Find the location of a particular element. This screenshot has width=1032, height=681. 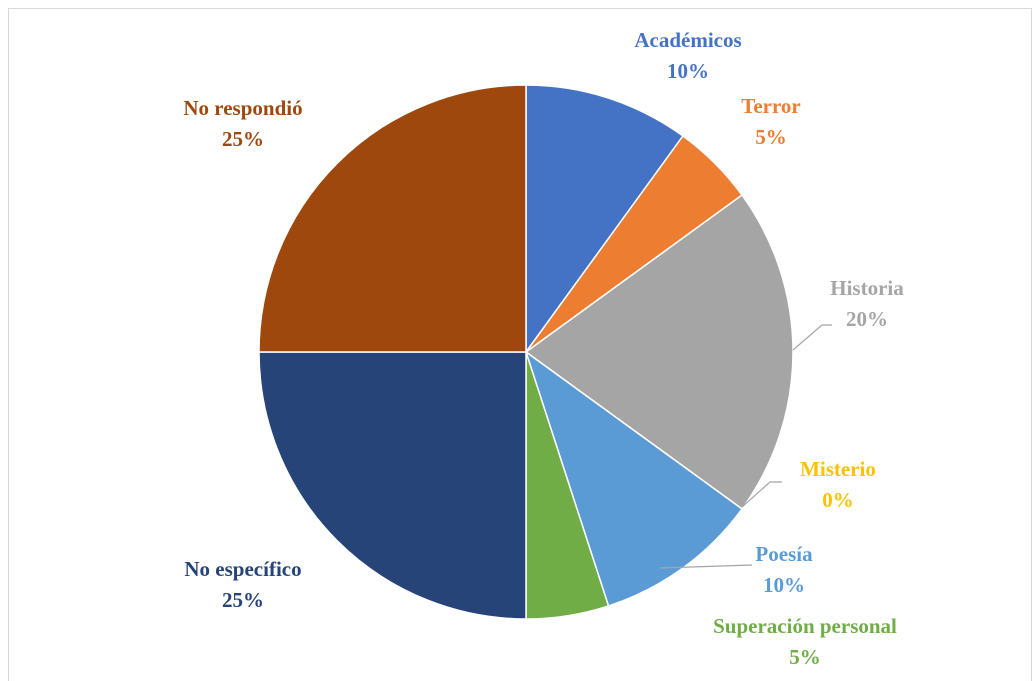

slice-label: Poesía is located at coordinates (784, 554).